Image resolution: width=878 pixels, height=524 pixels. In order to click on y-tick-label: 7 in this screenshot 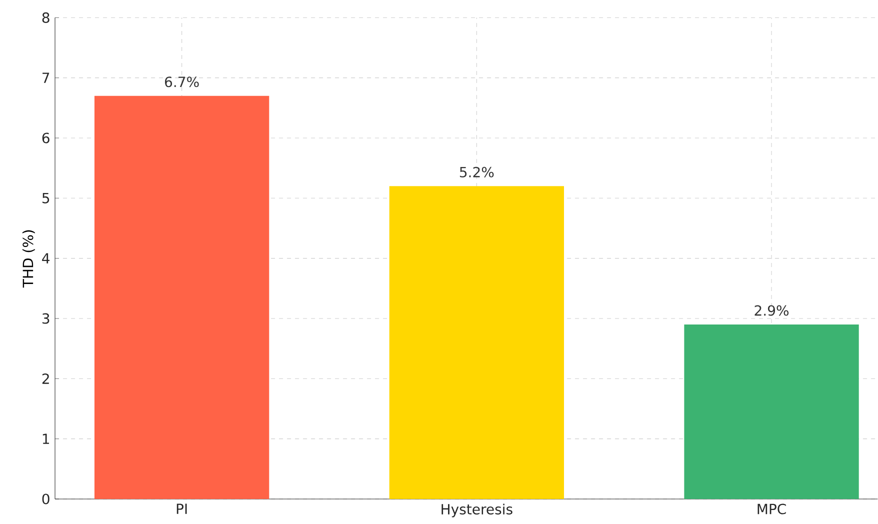, I will do `click(46, 77)`.